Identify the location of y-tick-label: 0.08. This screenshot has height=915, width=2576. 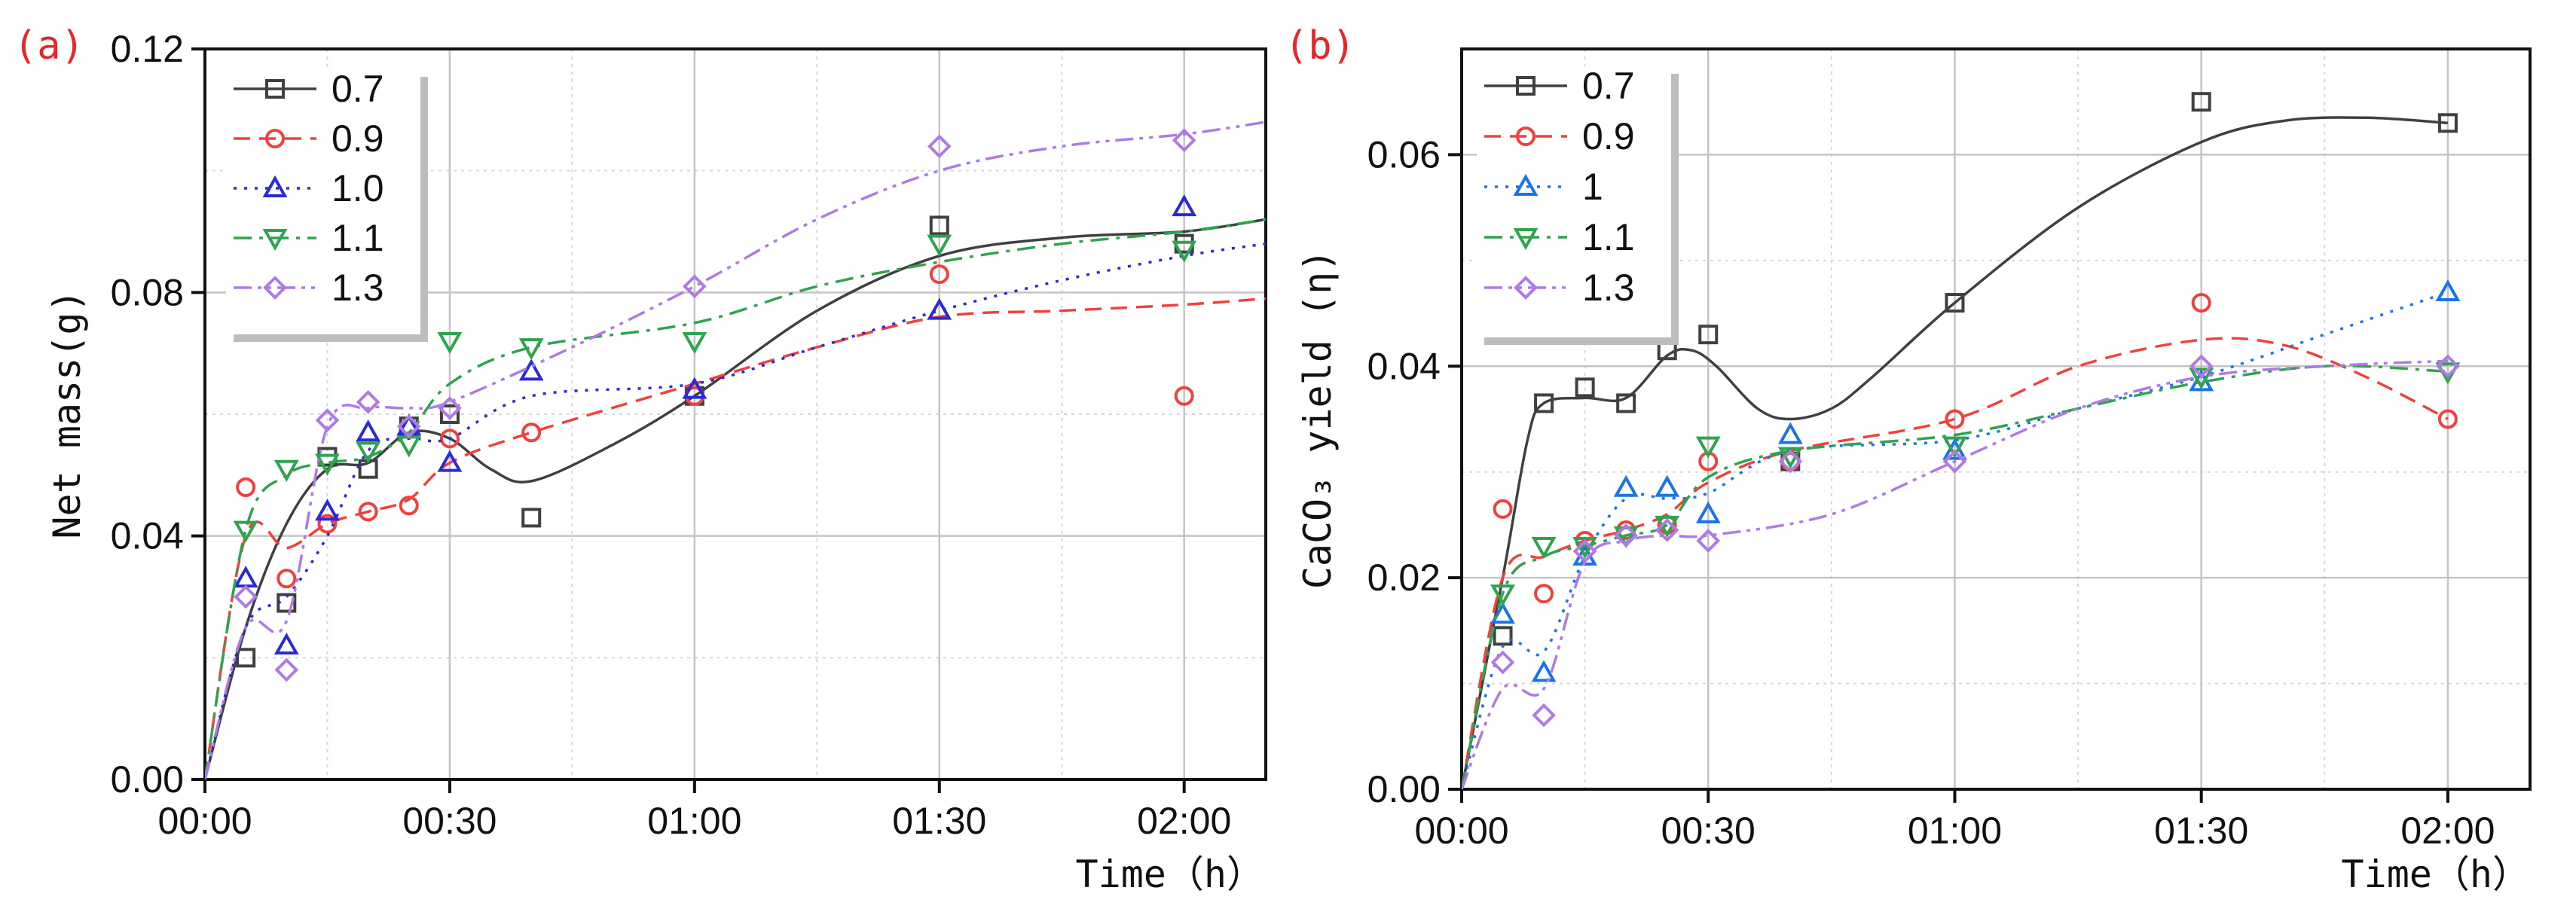
(147, 292).